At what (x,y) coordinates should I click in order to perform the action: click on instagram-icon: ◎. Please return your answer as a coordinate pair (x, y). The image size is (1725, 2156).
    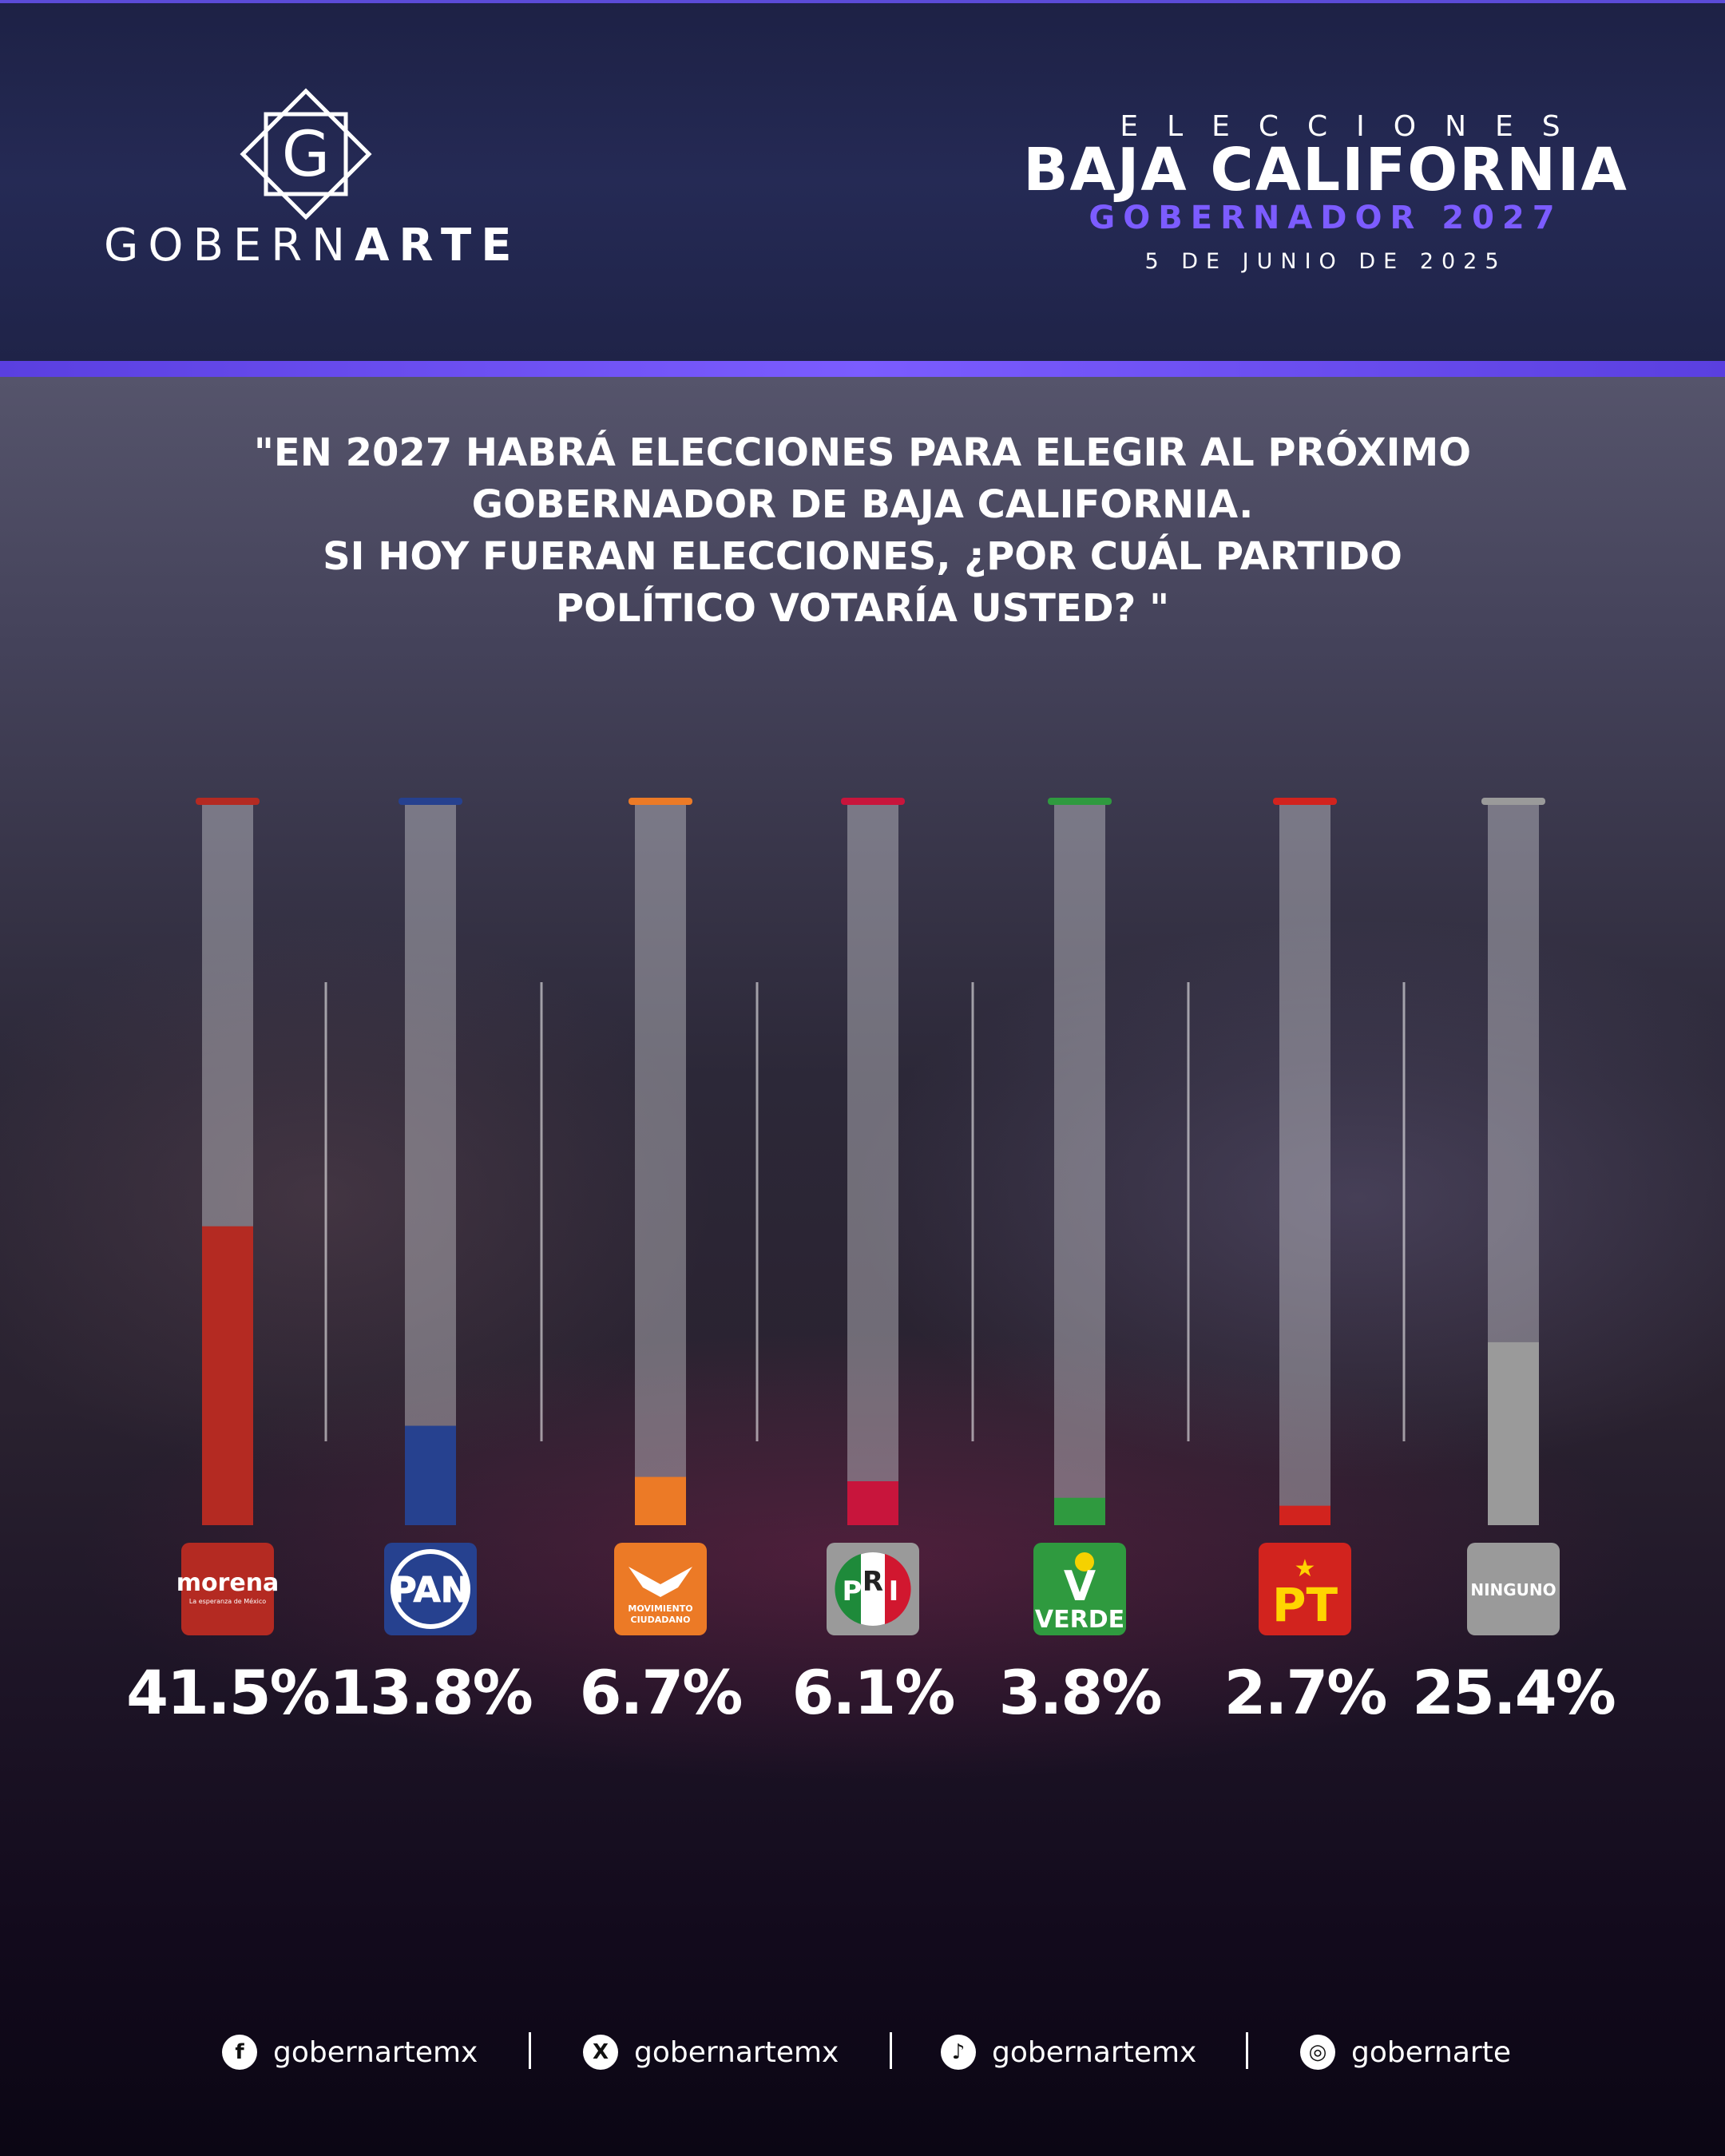
    Looking at the image, I should click on (1318, 2052).